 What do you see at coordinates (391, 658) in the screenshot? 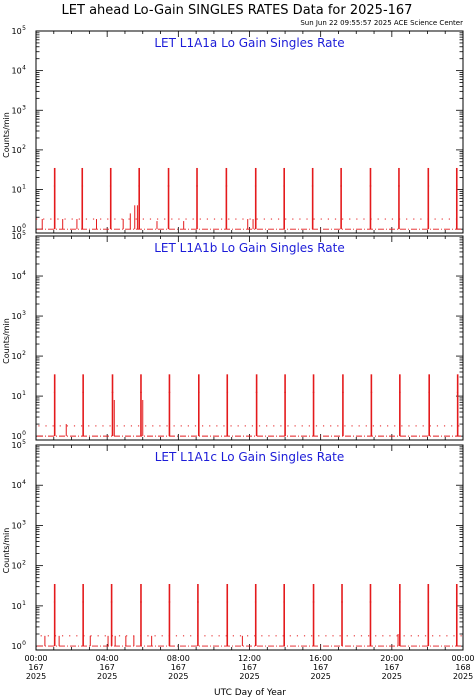
I see `x-tick-time: 20:00` at bounding box center [391, 658].